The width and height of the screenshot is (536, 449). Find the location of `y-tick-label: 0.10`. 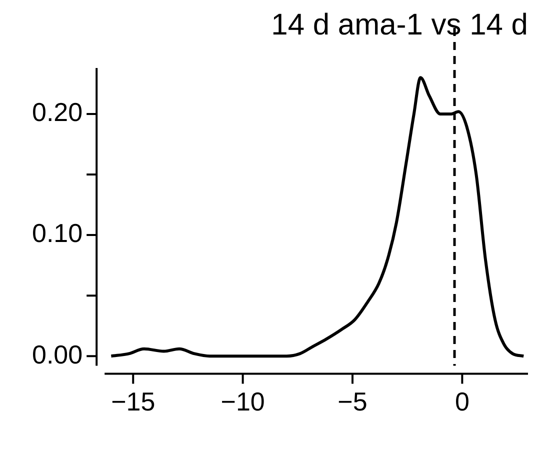

y-tick-label: 0.10 is located at coordinates (57, 233).